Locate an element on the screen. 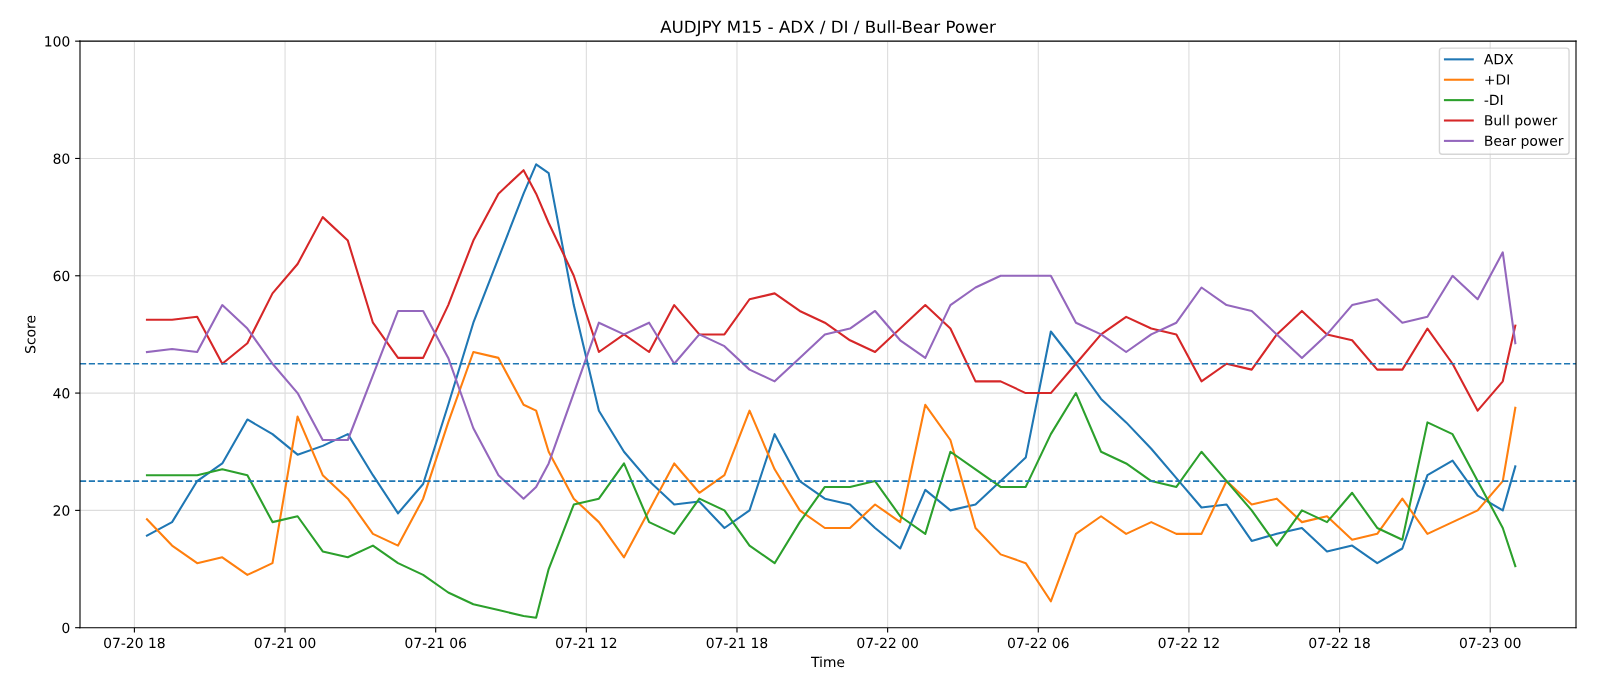 This screenshot has width=1600, height=686. y-tick-label: 60 is located at coordinates (61, 276).